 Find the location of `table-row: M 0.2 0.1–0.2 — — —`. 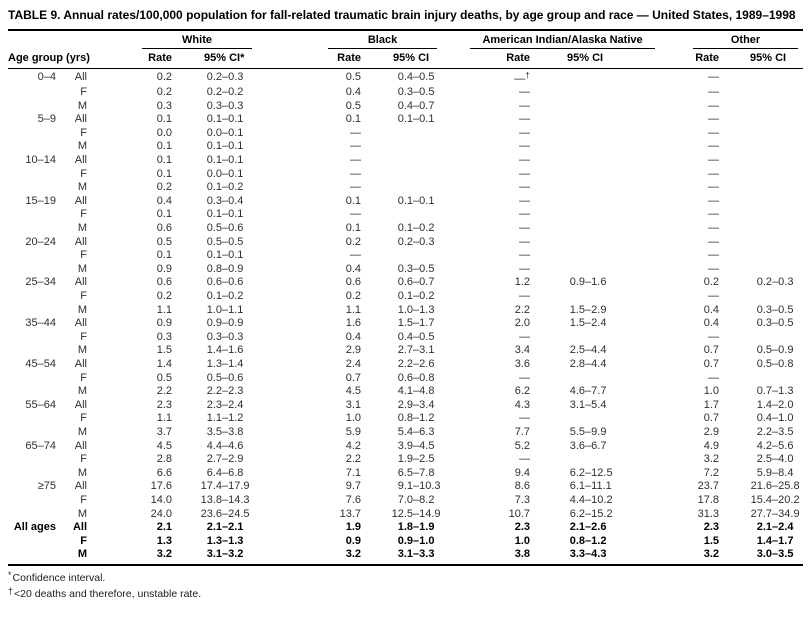

table-row: M 0.2 0.1–0.2 — — — is located at coordinates (405, 188).